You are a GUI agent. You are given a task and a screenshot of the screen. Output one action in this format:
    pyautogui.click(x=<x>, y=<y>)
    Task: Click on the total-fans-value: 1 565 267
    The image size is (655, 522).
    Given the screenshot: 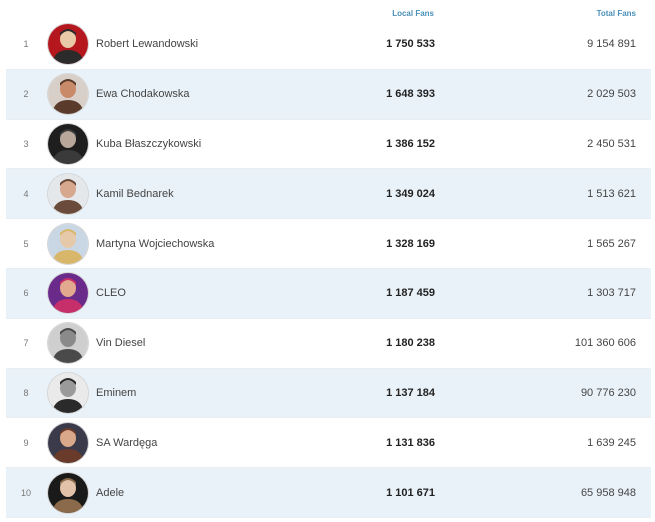 What is the action you would take?
    pyautogui.click(x=611, y=243)
    